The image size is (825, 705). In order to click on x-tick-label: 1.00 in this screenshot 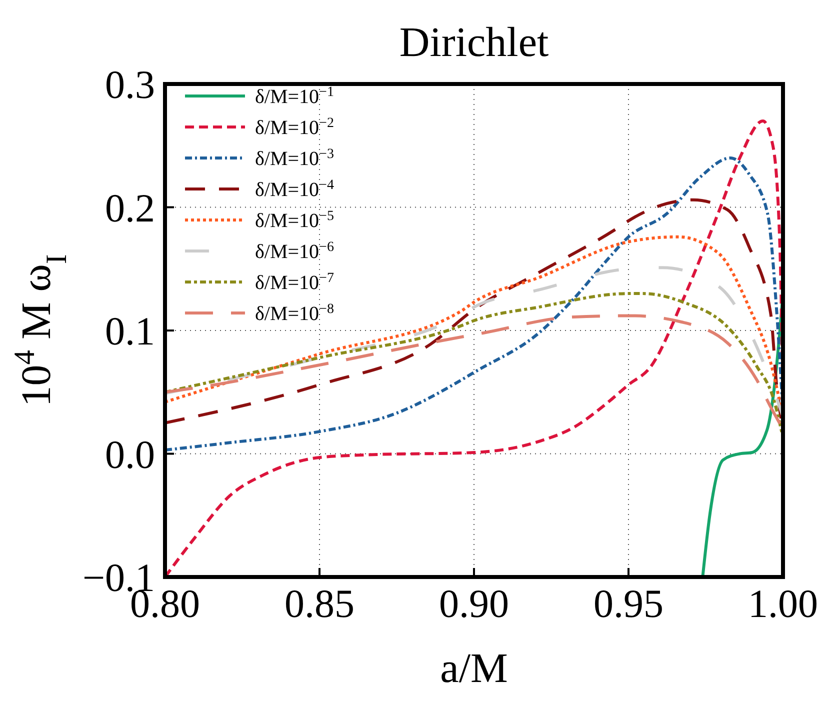, I will do `click(783, 603)`.